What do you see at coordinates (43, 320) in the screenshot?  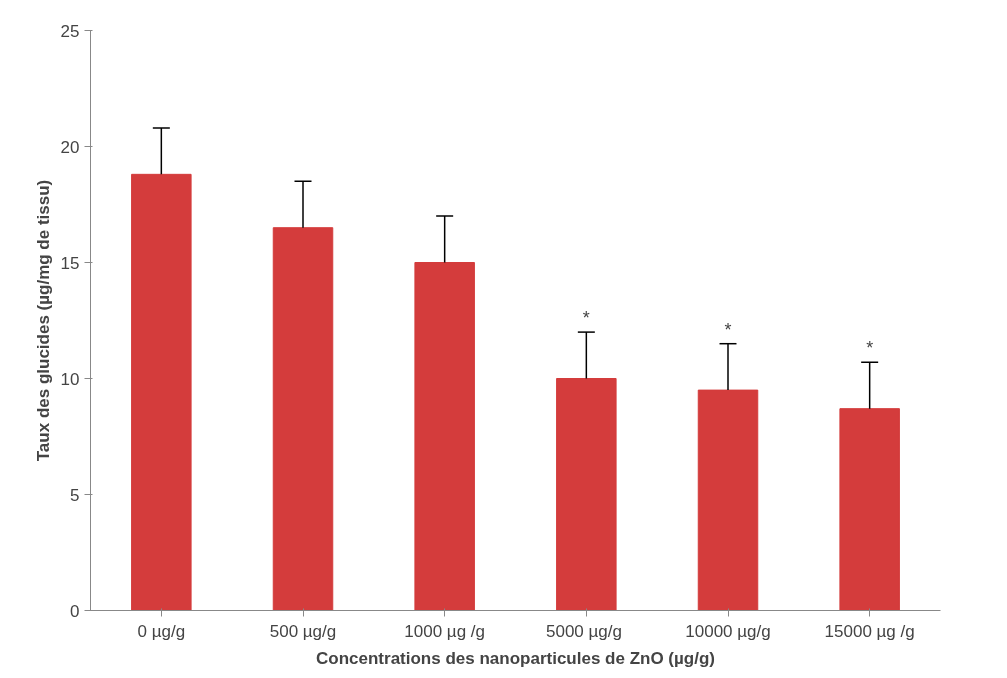 I see `y-axis-title: Taux des glucides (µg/mg de tissu)` at bounding box center [43, 320].